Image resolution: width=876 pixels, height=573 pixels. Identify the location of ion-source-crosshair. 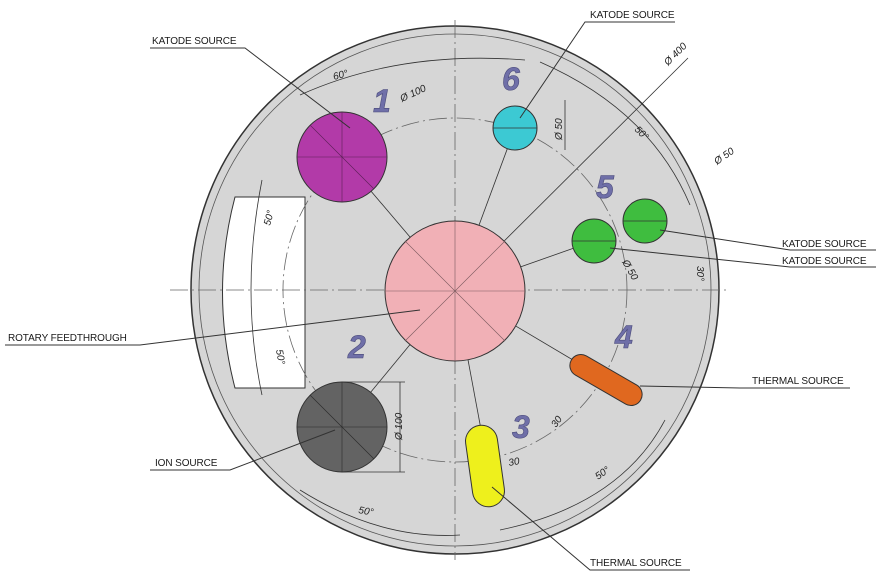
(342, 427).